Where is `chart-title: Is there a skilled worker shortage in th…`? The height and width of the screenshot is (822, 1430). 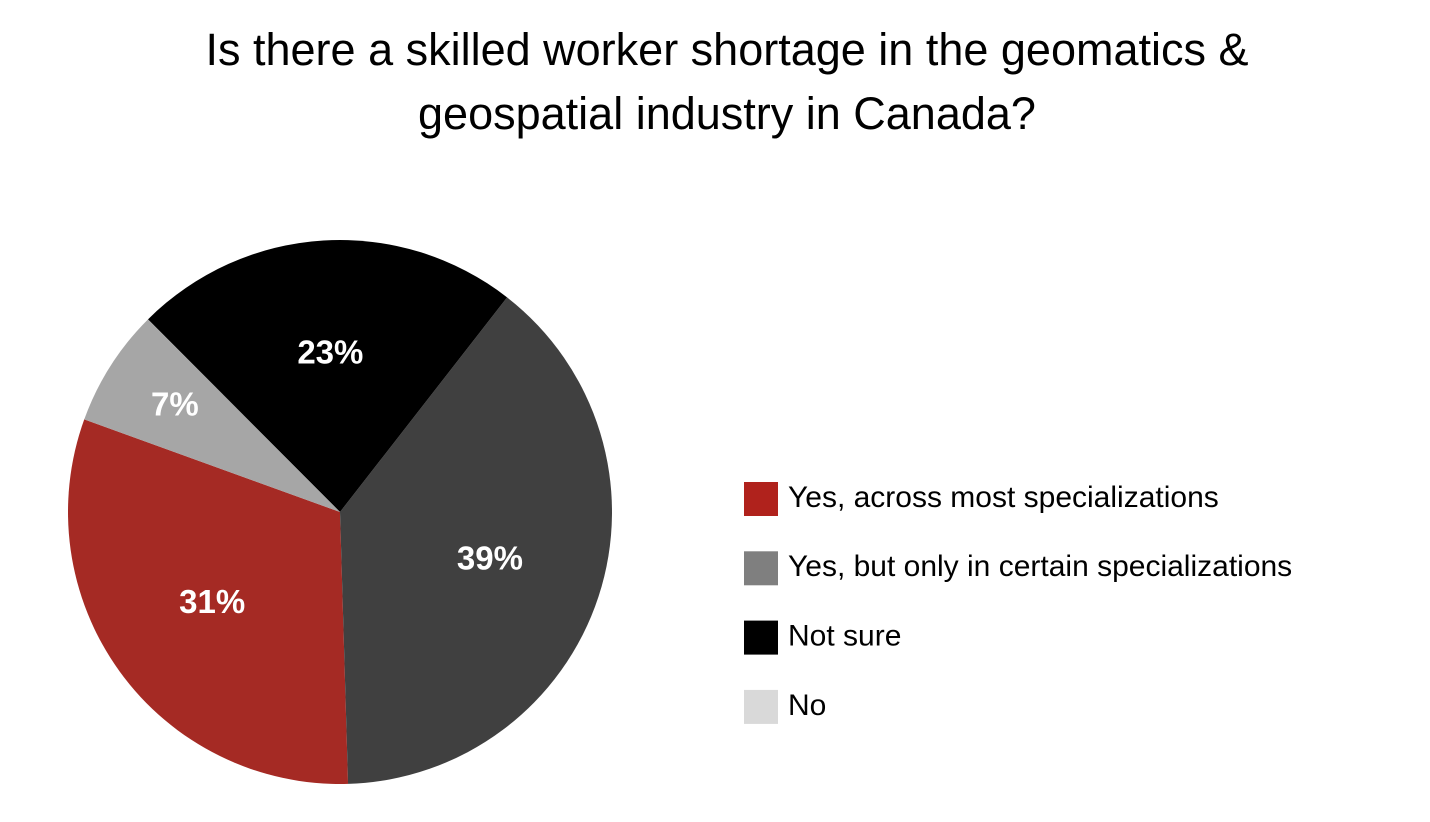
chart-title: Is there a skilled worker shortage in th… is located at coordinates (727, 81).